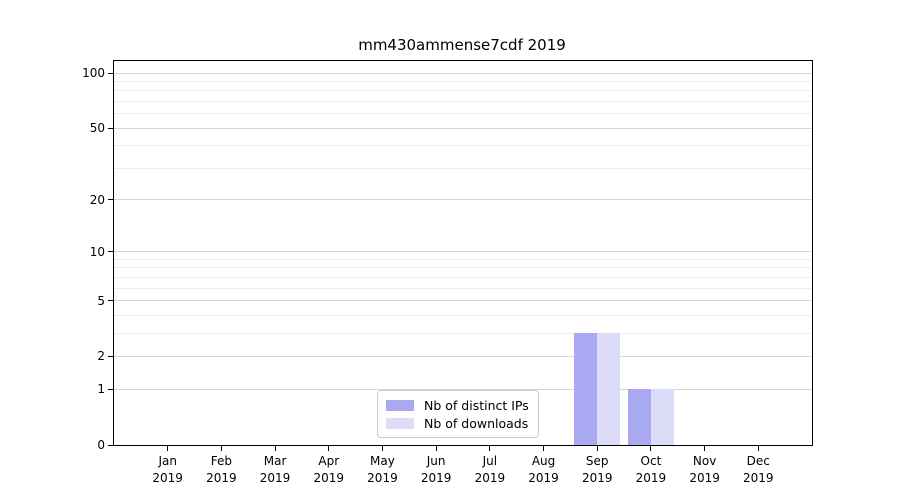 The width and height of the screenshot is (900, 500). I want to click on x-tick-label: Dec 2019, so click(758, 469).